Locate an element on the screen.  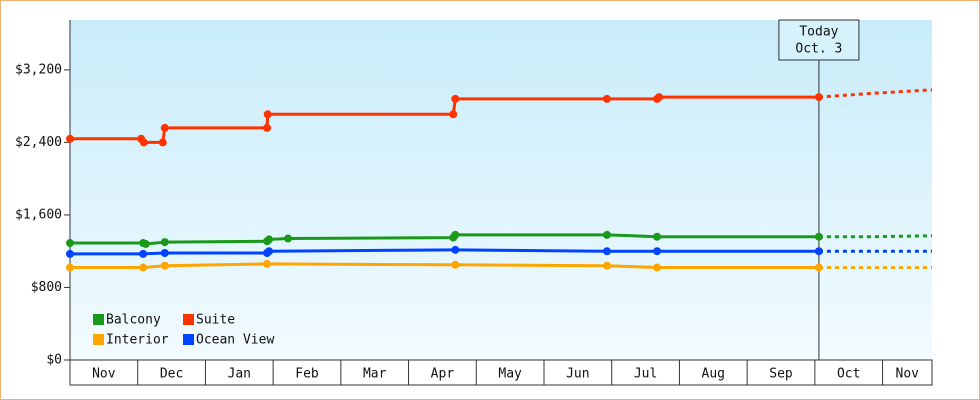
y-tick-label: $1,600 is located at coordinates (38, 214).